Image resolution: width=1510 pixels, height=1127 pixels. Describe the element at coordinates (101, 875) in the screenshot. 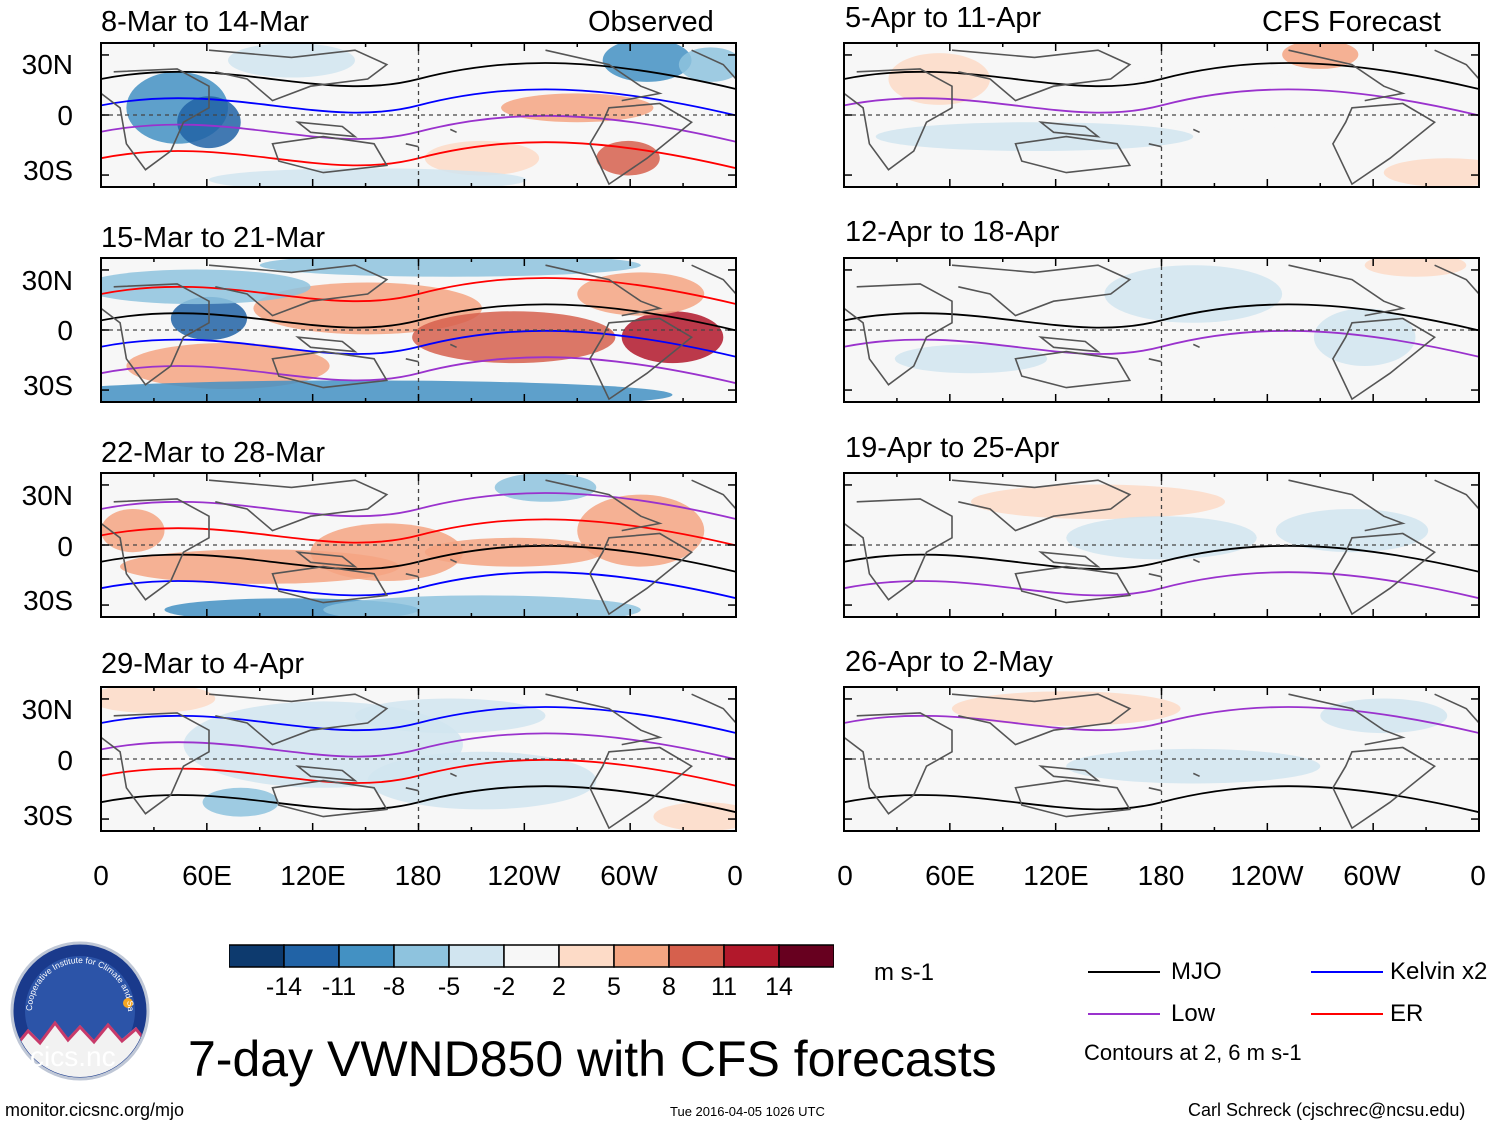

I see `lon-label-0: 0` at that location.